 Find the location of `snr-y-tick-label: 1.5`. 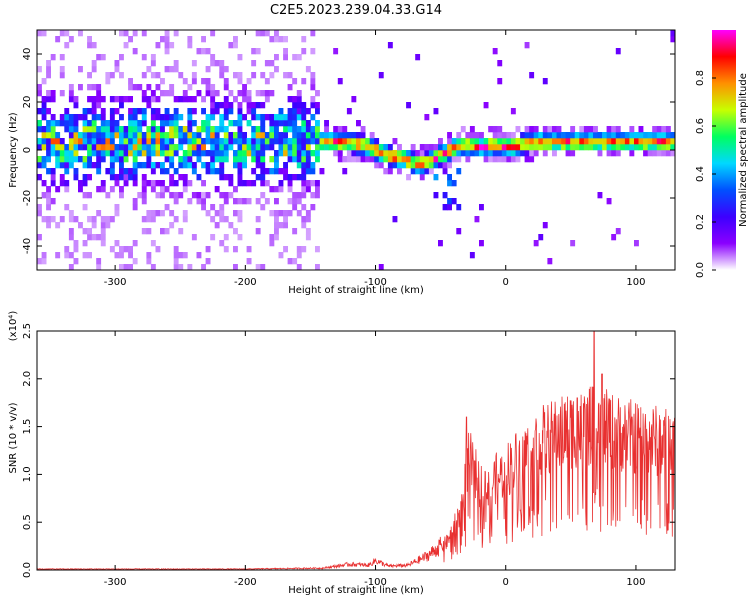

snr-y-tick-label: 1.5 is located at coordinates (27, 427).